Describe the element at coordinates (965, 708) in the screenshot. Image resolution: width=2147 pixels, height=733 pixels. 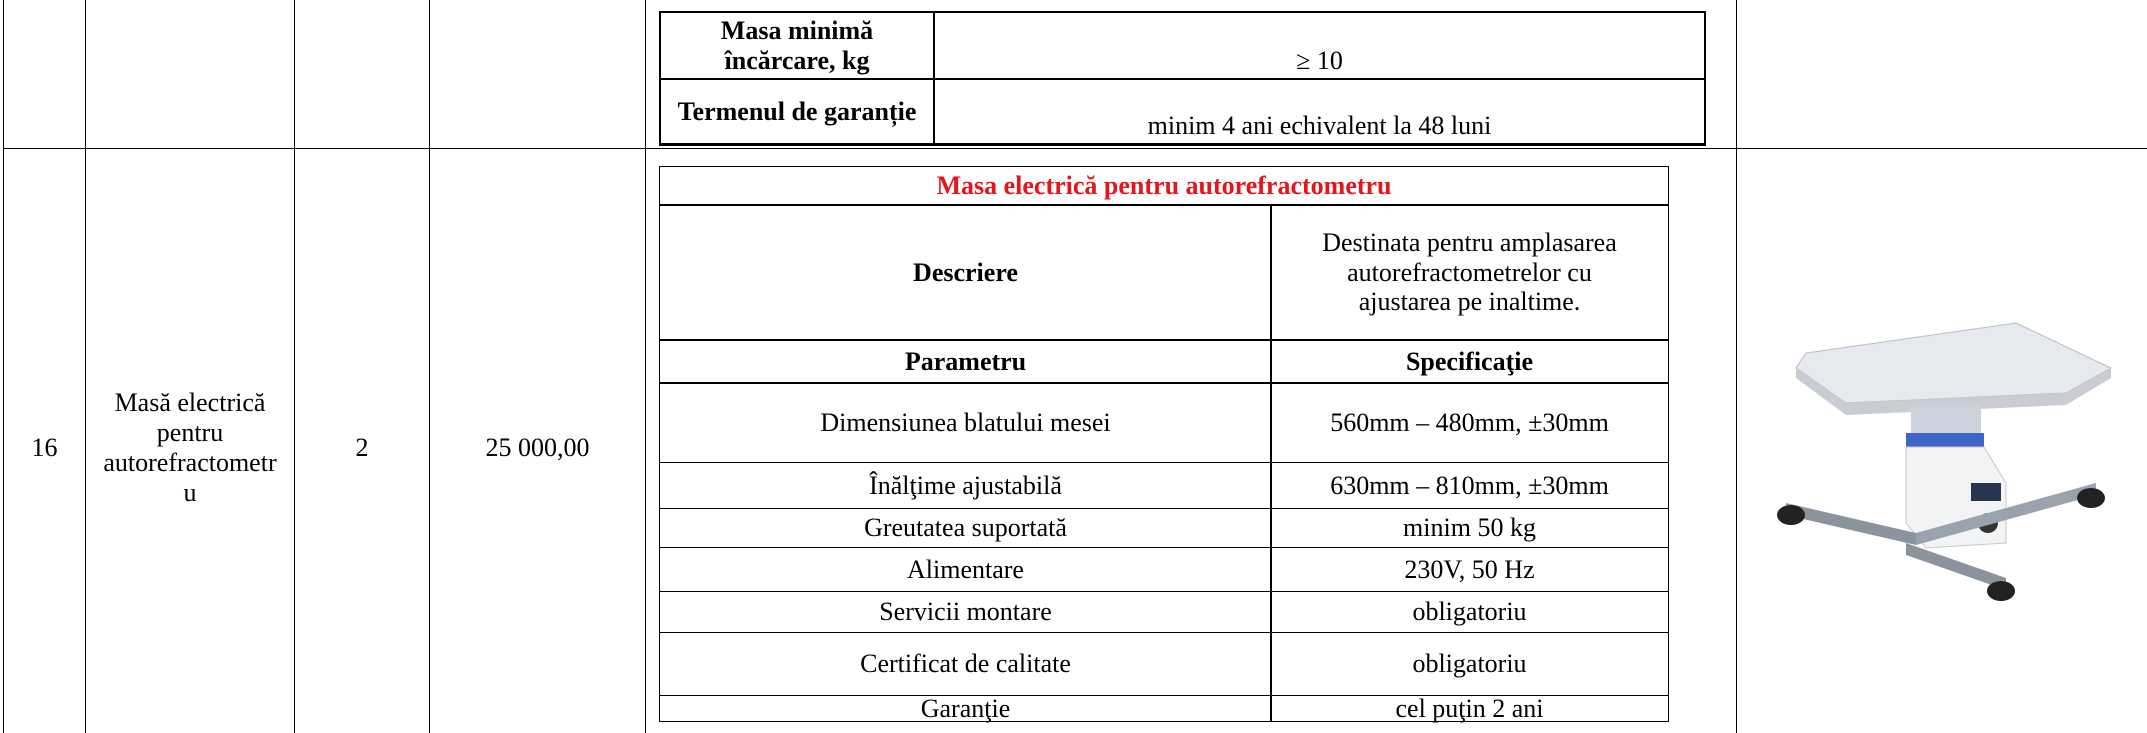
I see `spec-parameter: Garanţie` at that location.